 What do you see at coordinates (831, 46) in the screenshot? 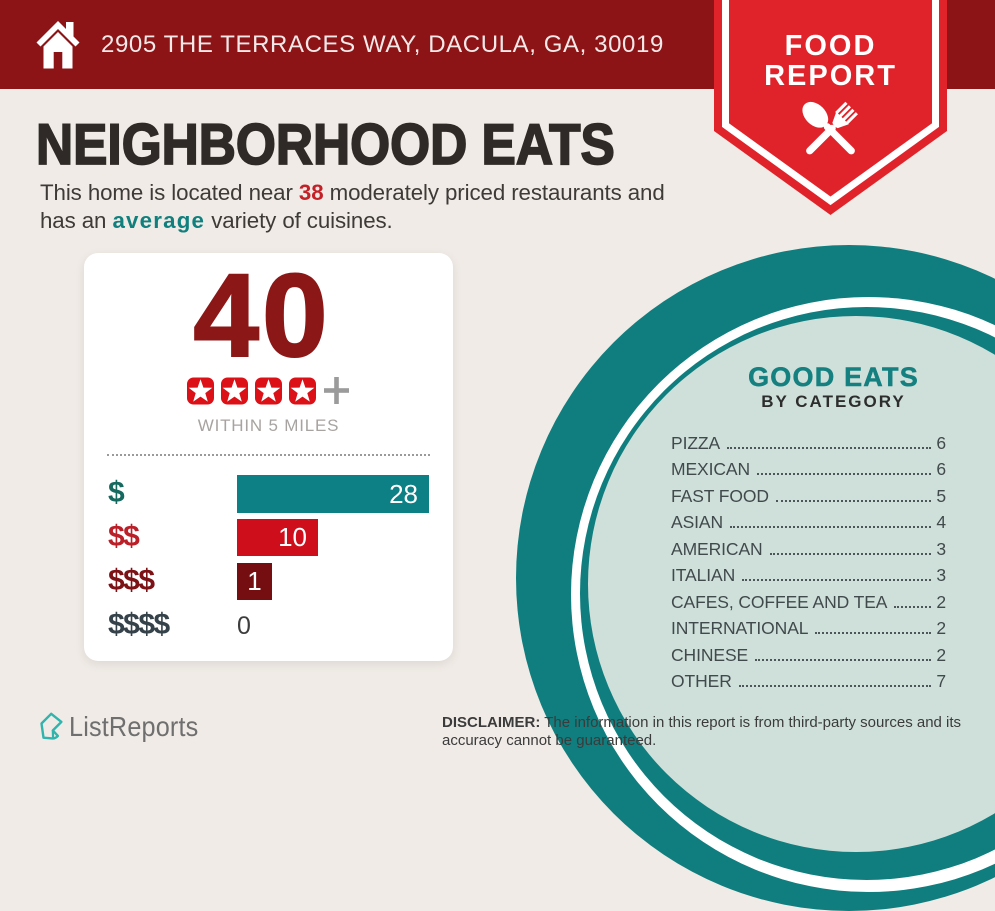
I see `svg-text: FOOD` at bounding box center [831, 46].